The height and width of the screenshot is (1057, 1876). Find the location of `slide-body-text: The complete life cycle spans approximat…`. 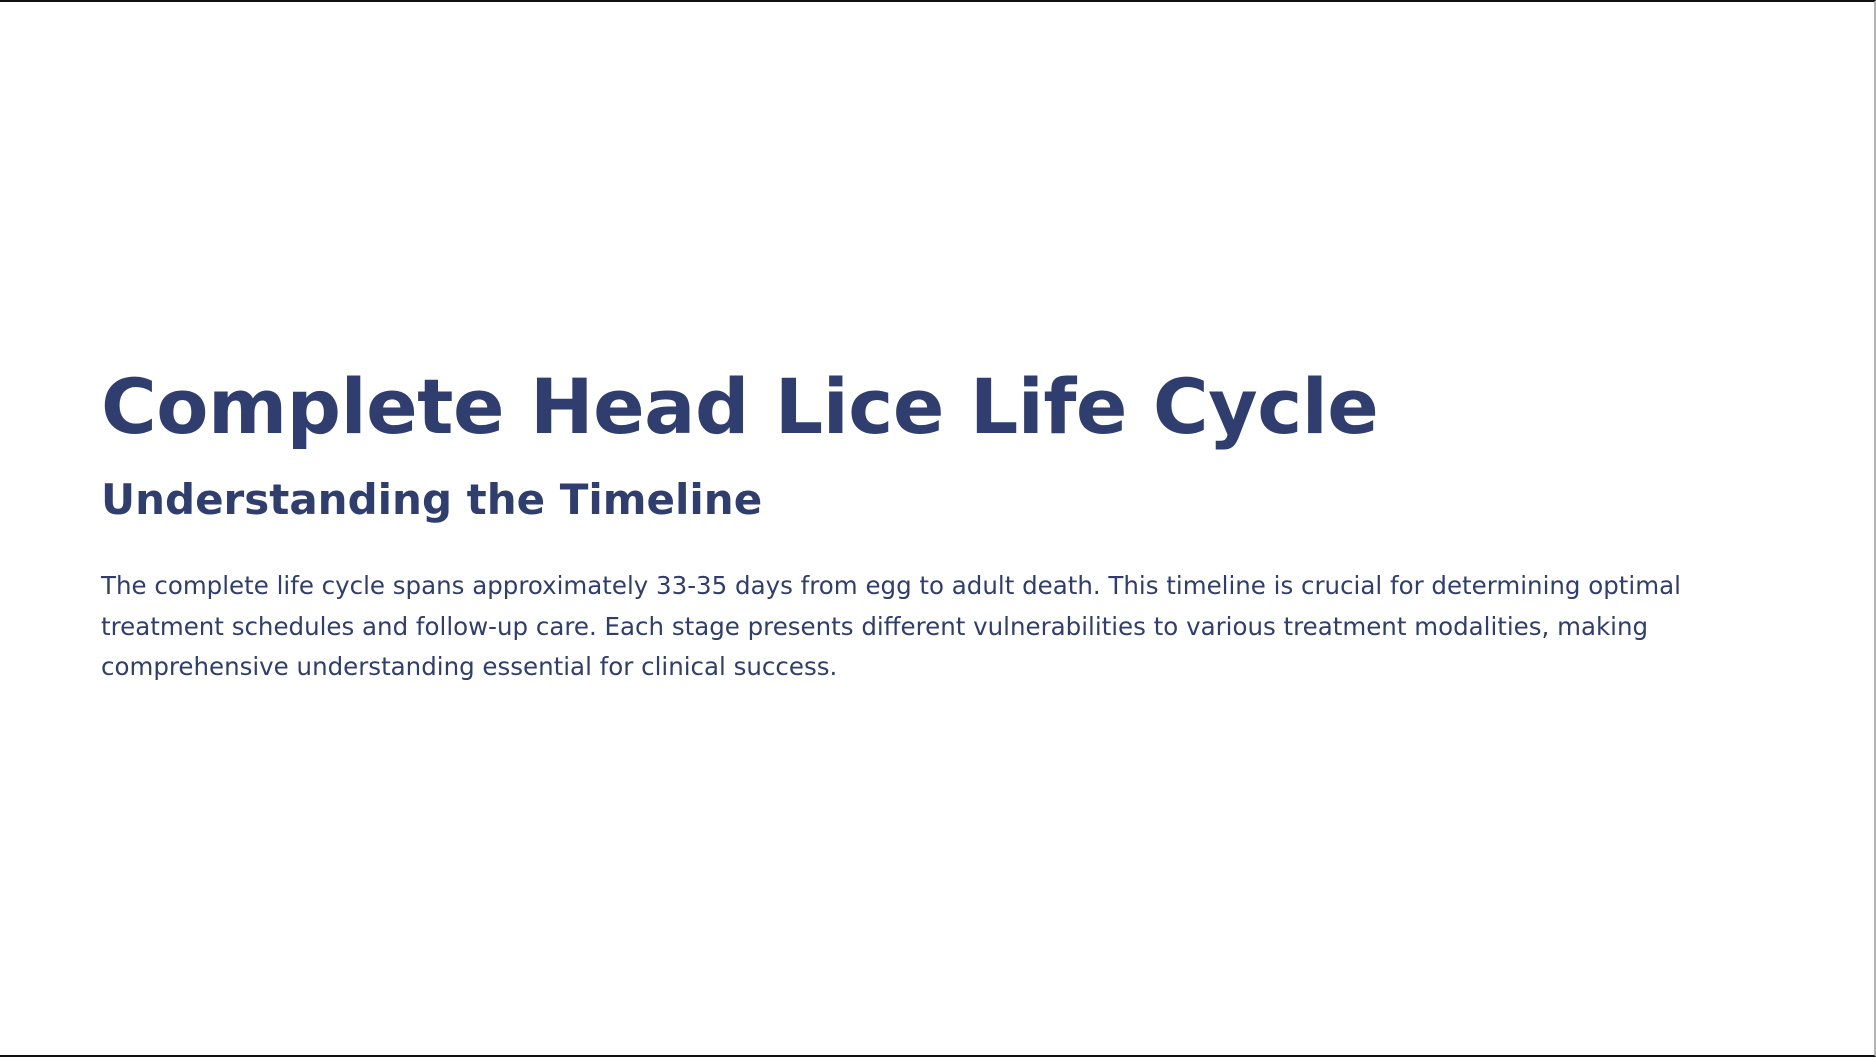

slide-body-text: The complete life cycle spans approximat… is located at coordinates (891, 626).